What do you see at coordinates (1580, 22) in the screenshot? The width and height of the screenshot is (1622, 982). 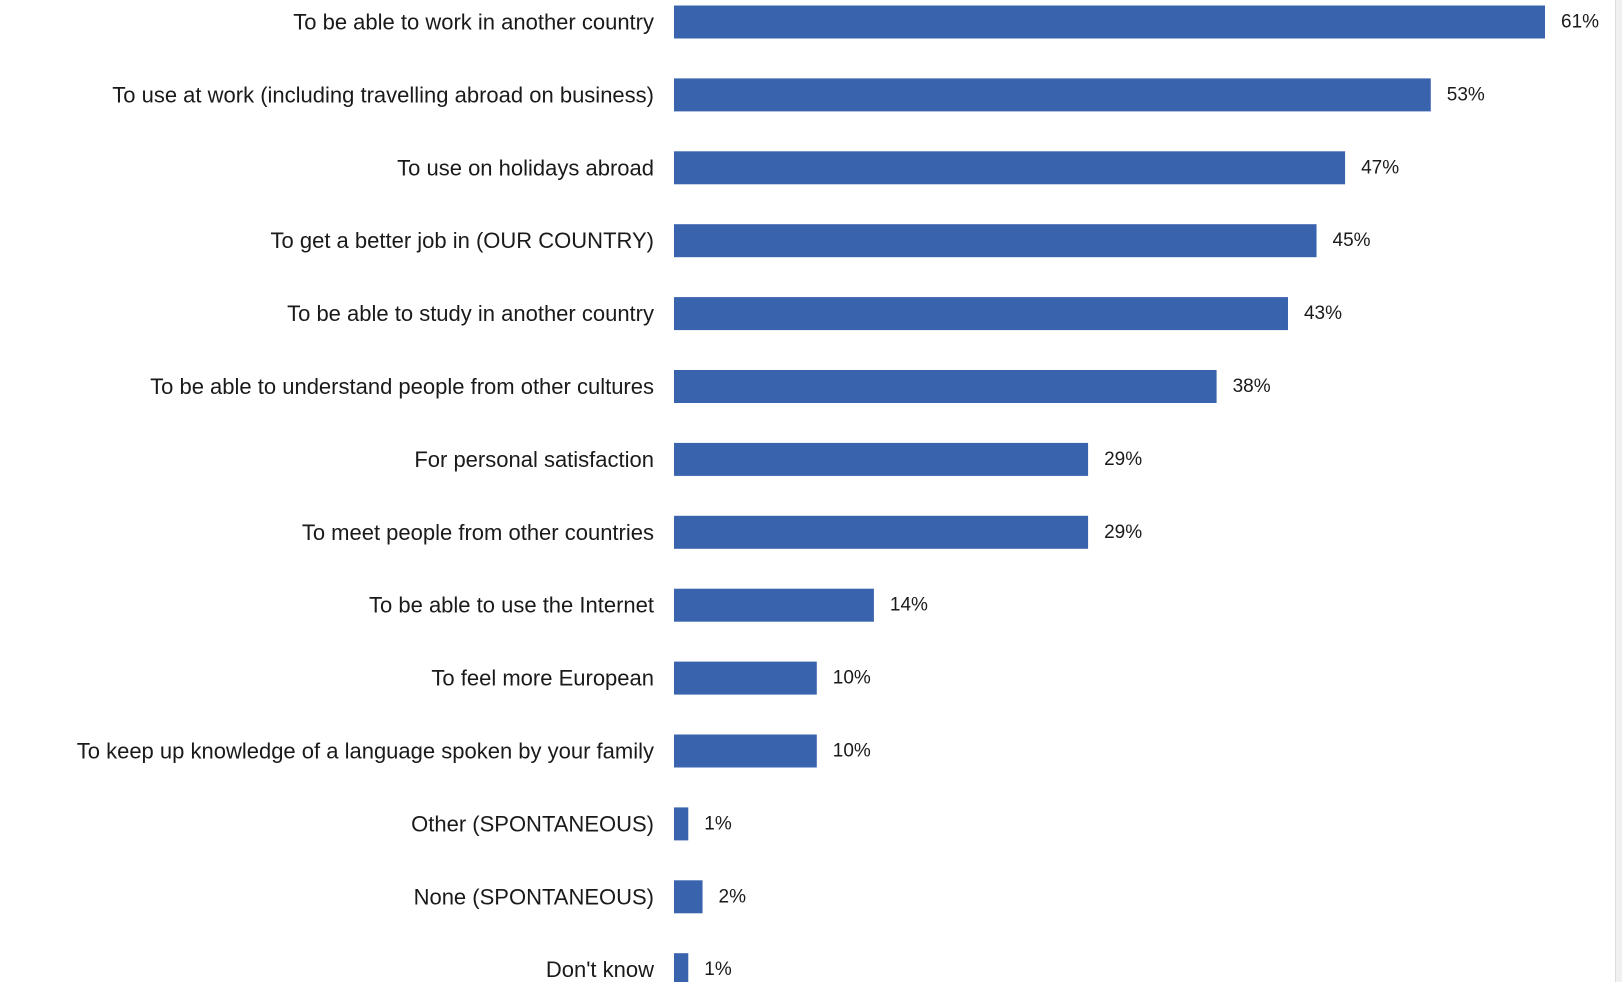 I see `data-label: 61%` at bounding box center [1580, 22].